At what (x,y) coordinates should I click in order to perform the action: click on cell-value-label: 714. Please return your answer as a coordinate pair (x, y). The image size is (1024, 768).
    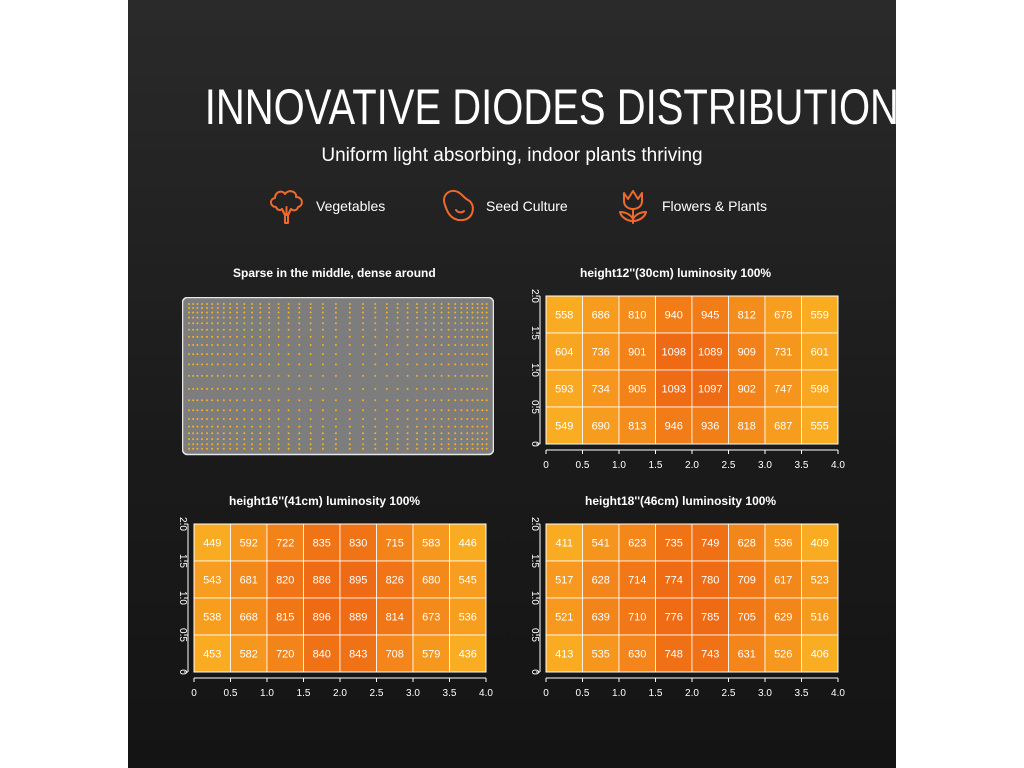
    Looking at the image, I should click on (637, 581).